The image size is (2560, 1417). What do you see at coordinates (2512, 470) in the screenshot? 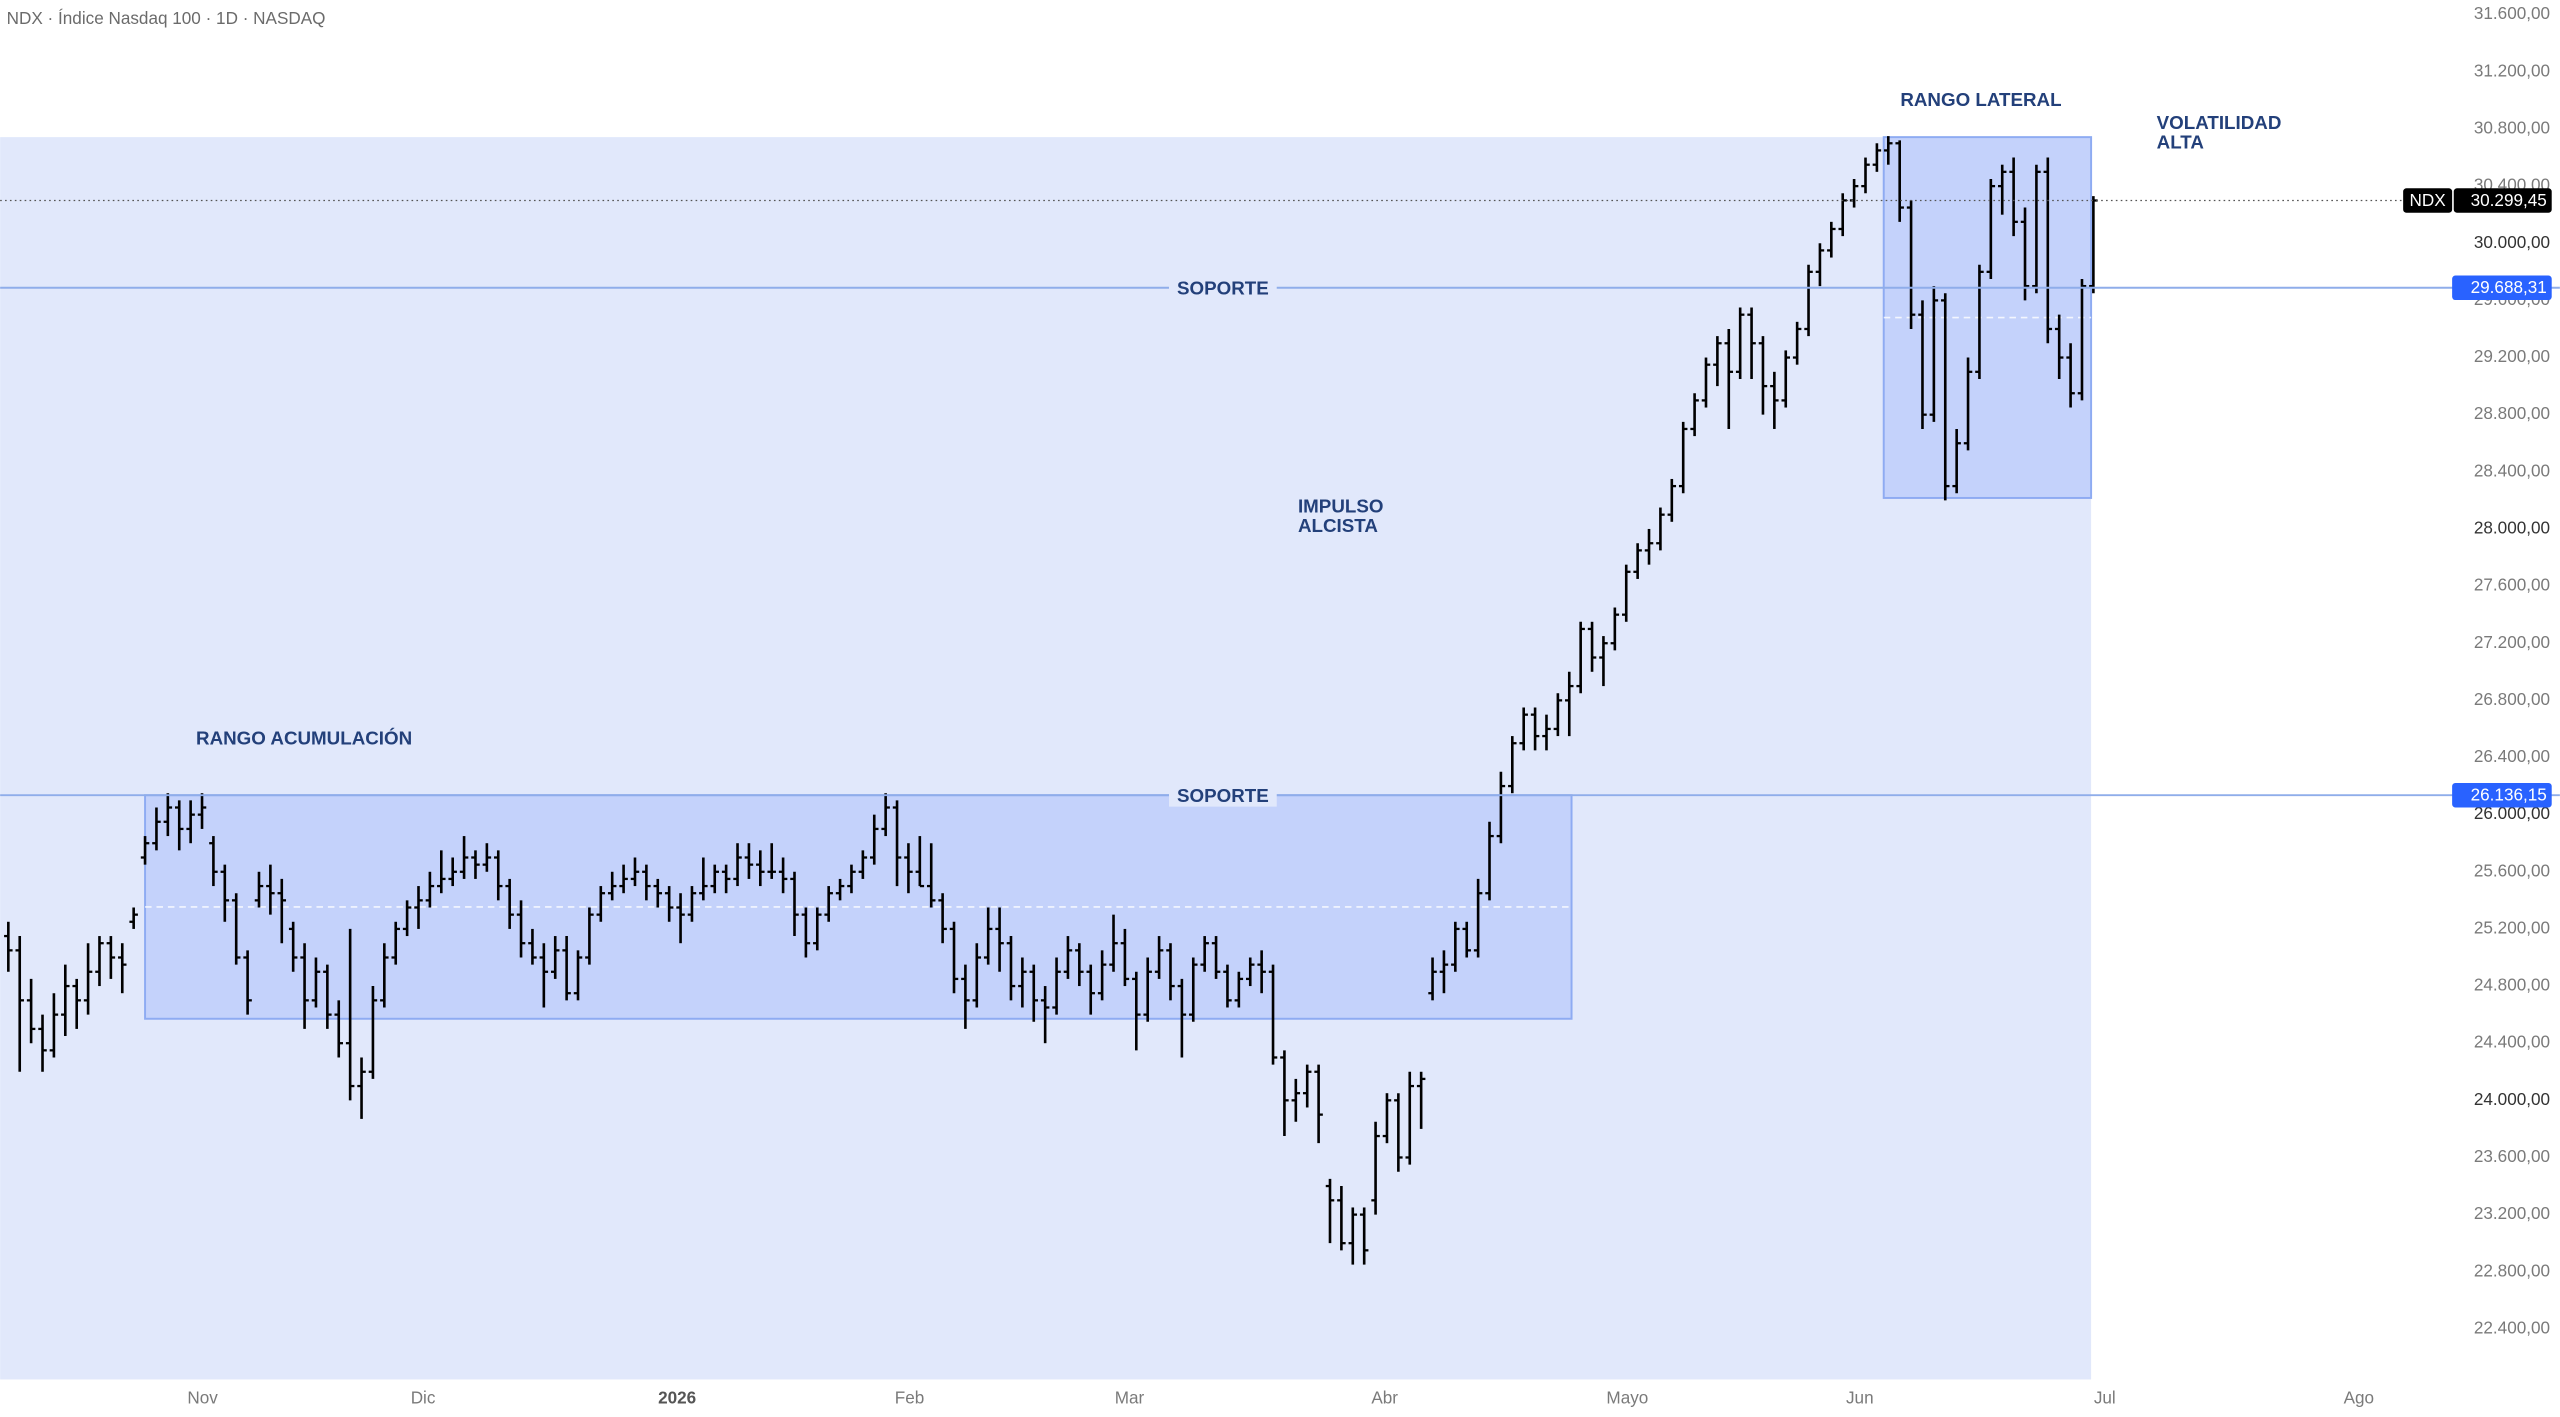
I see `y-tick-label: 28.400,00` at bounding box center [2512, 470].